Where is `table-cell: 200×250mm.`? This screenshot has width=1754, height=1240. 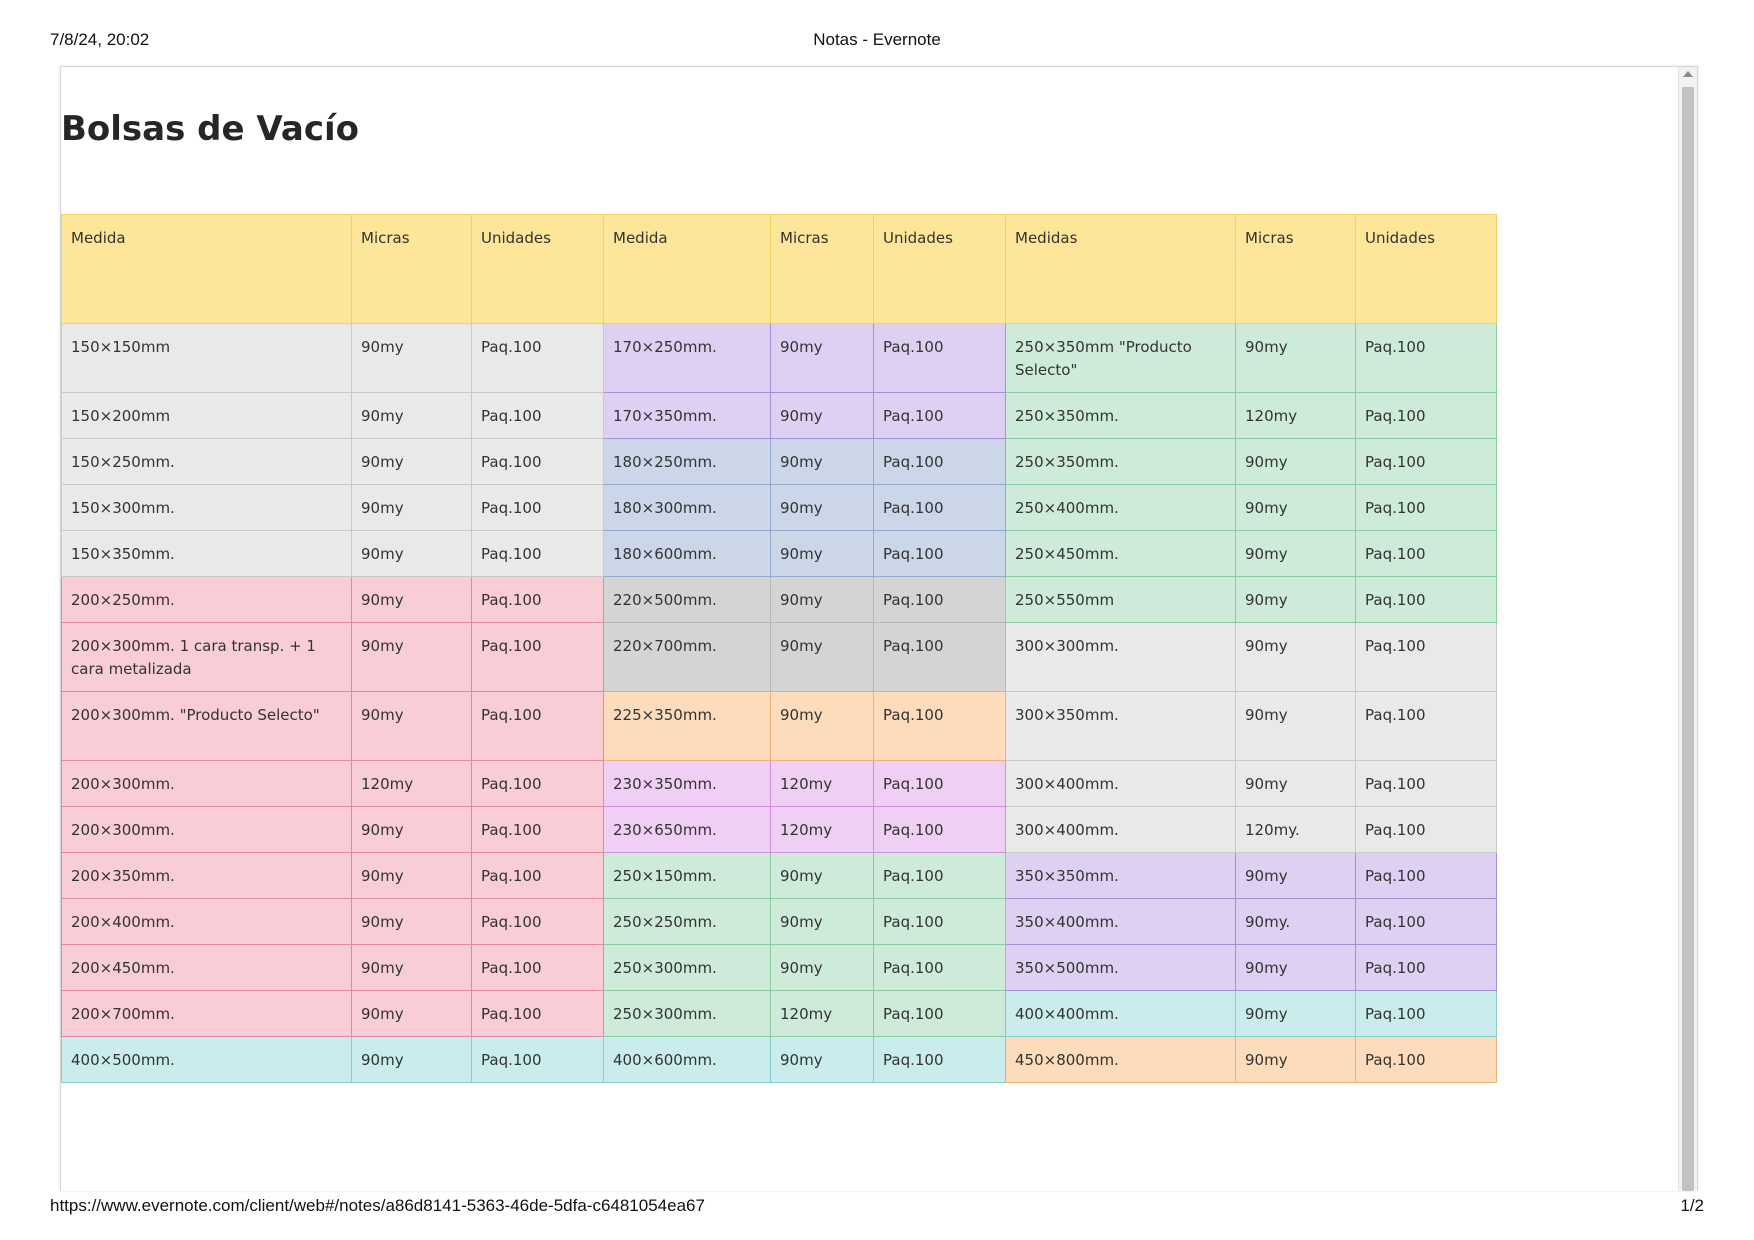
table-cell: 200×250mm. is located at coordinates (206, 599).